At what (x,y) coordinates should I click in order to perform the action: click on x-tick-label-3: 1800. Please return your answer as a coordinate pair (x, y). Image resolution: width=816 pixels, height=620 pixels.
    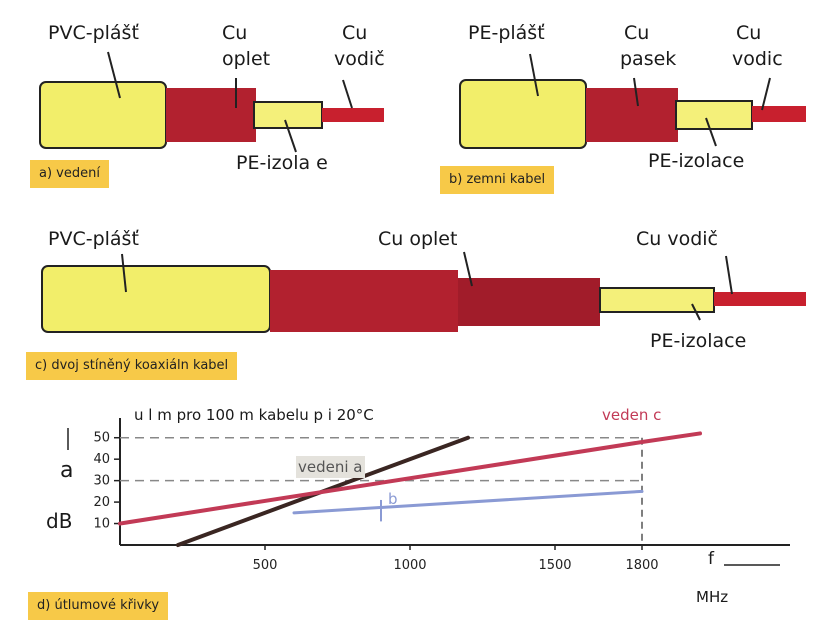
    Looking at the image, I should click on (641, 565).